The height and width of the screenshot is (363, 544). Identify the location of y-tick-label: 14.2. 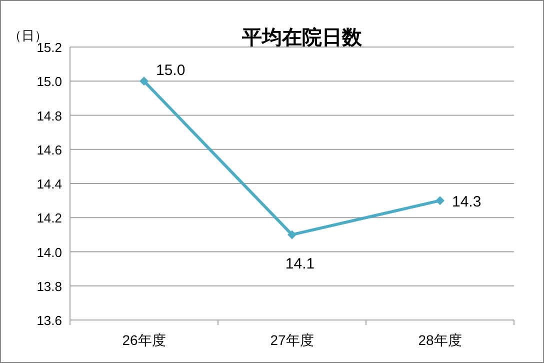
(49, 218).